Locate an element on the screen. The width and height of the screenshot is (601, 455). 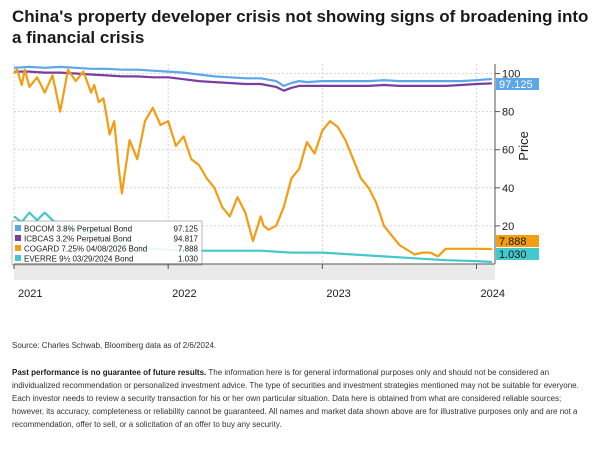
x-axis-band is located at coordinates (254, 272).